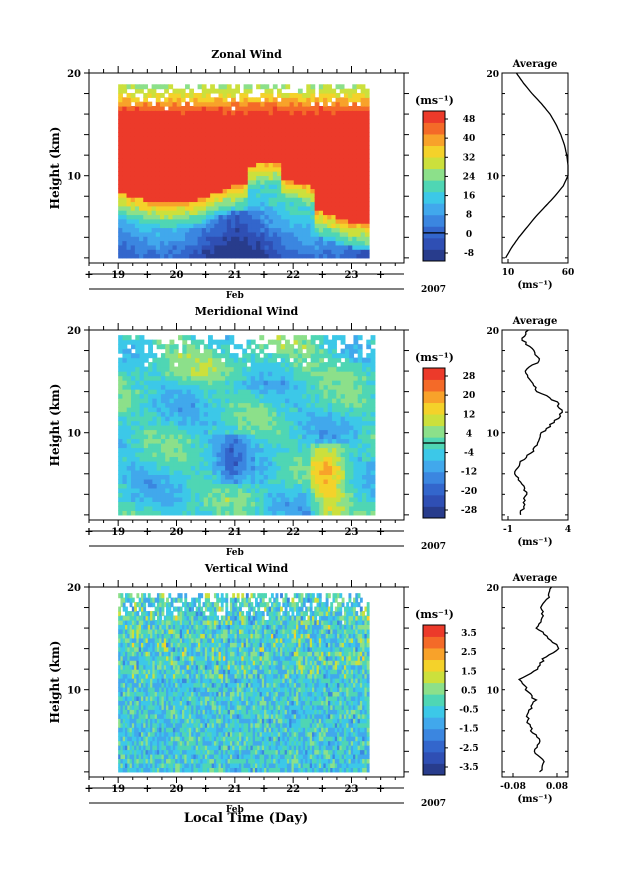 This screenshot has height=876, width=619. I want to click on month-label: Feb, so click(235, 553).